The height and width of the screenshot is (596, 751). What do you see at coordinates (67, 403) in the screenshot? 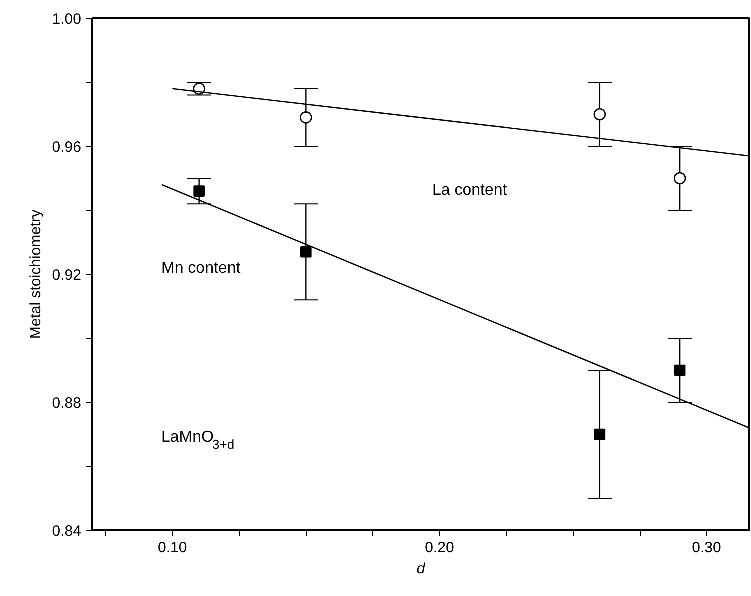
I see `y-tick-label: 0.88` at bounding box center [67, 403].